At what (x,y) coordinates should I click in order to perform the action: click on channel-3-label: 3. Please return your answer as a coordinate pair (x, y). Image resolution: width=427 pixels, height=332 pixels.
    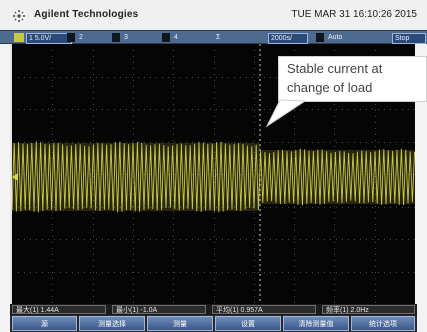
    Looking at the image, I should click on (126, 37).